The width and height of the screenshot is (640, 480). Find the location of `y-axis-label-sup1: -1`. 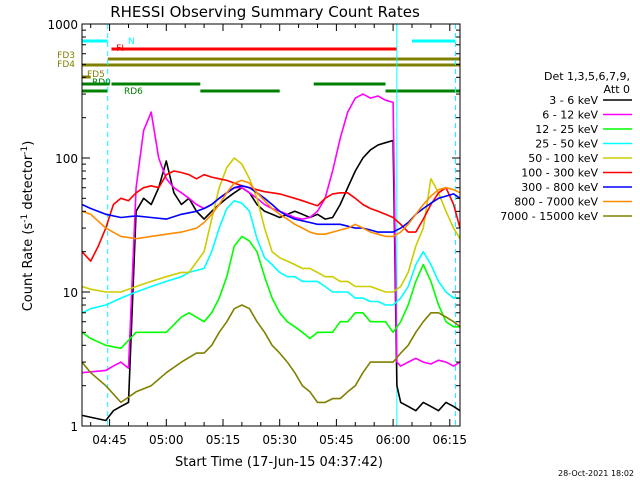

y-axis-label-sup1: -1 is located at coordinates (25, 218).